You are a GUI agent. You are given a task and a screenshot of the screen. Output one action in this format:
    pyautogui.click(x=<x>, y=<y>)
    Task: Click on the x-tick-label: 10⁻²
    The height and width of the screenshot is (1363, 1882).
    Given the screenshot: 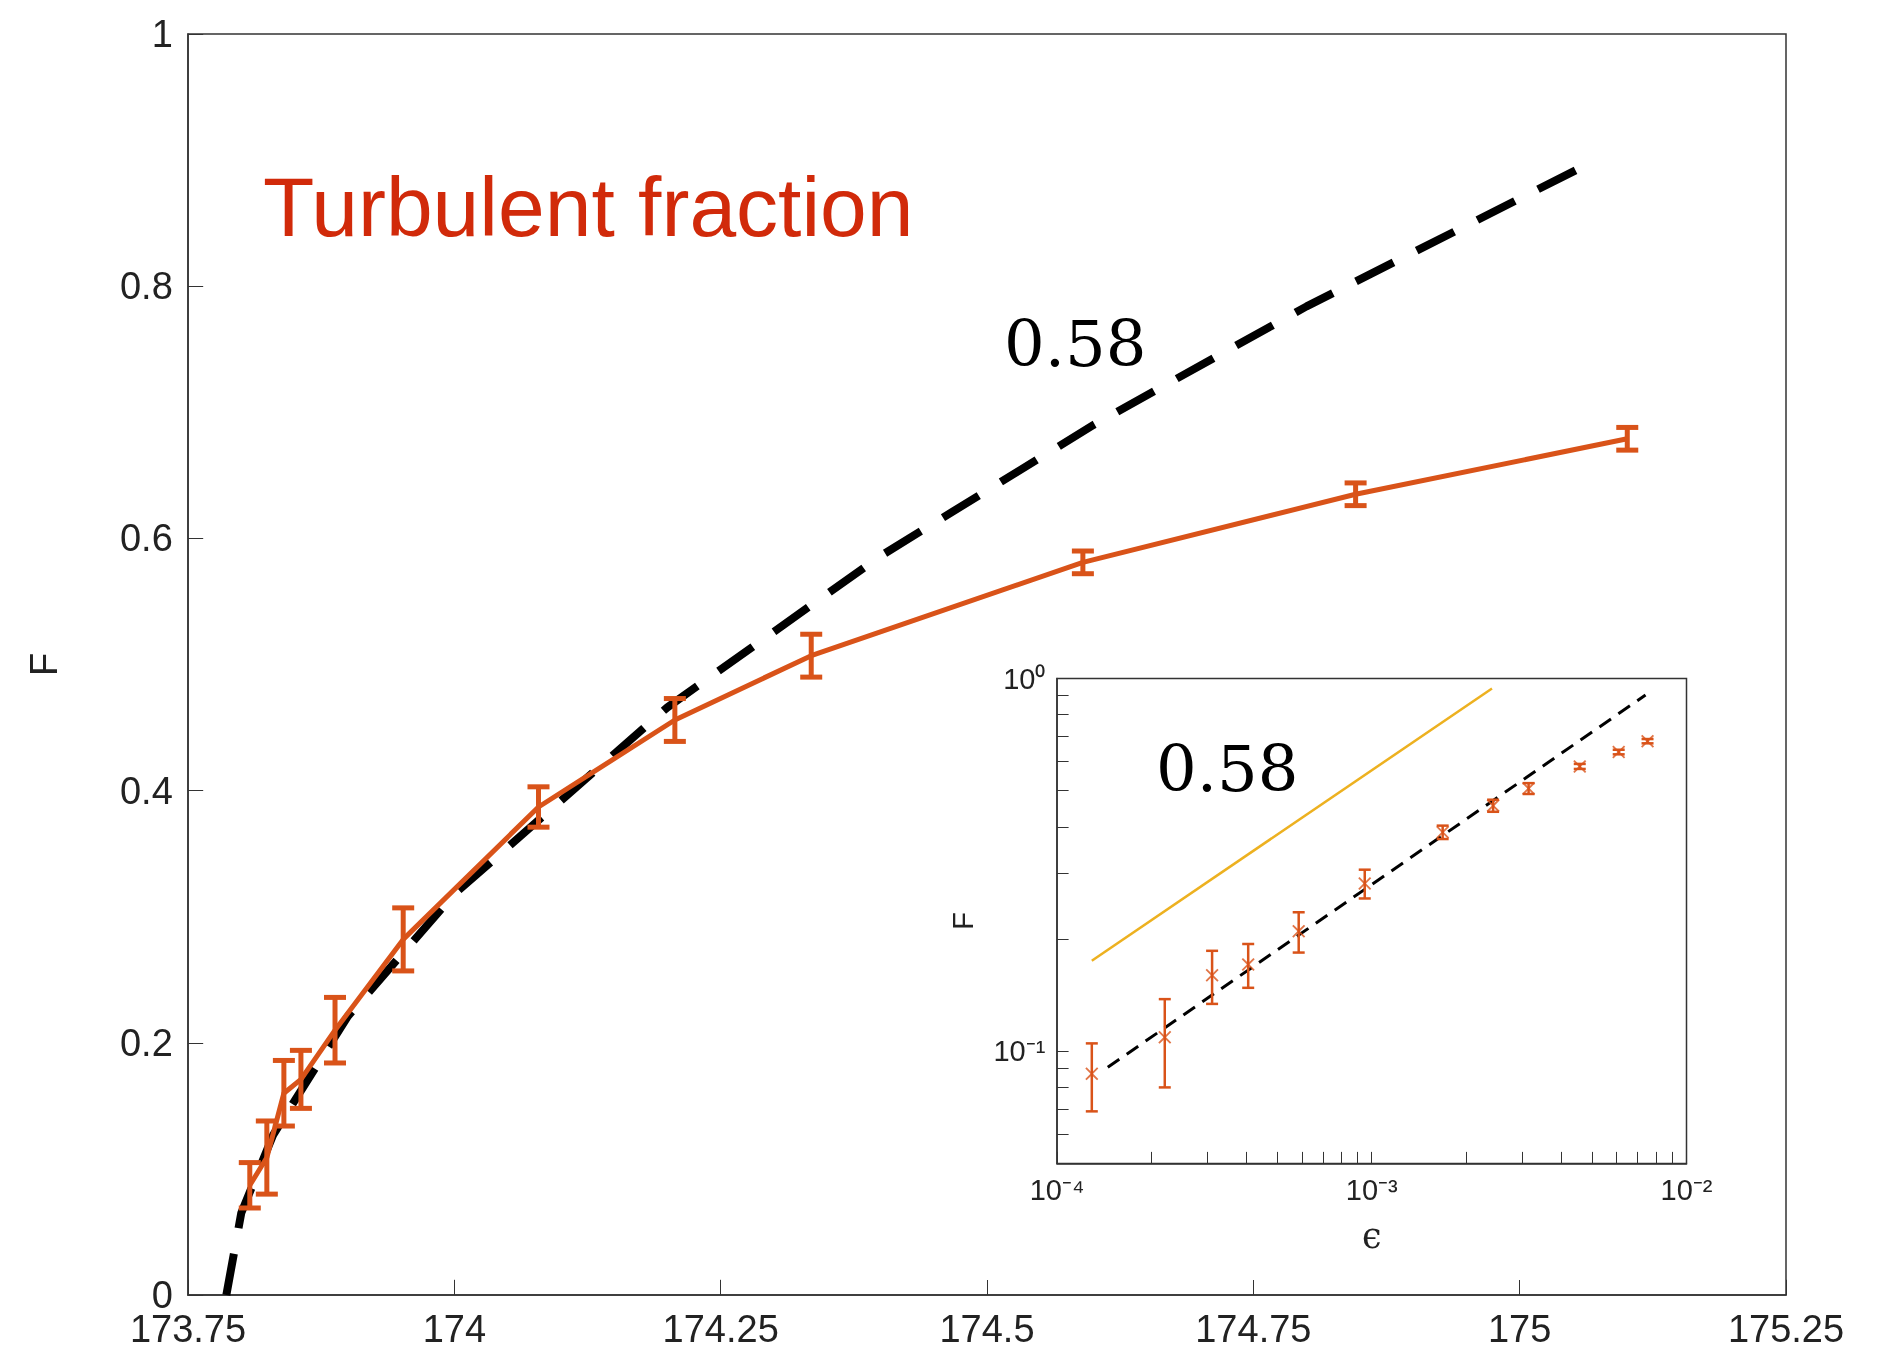 What is the action you would take?
    pyautogui.click(x=1686, y=1189)
    